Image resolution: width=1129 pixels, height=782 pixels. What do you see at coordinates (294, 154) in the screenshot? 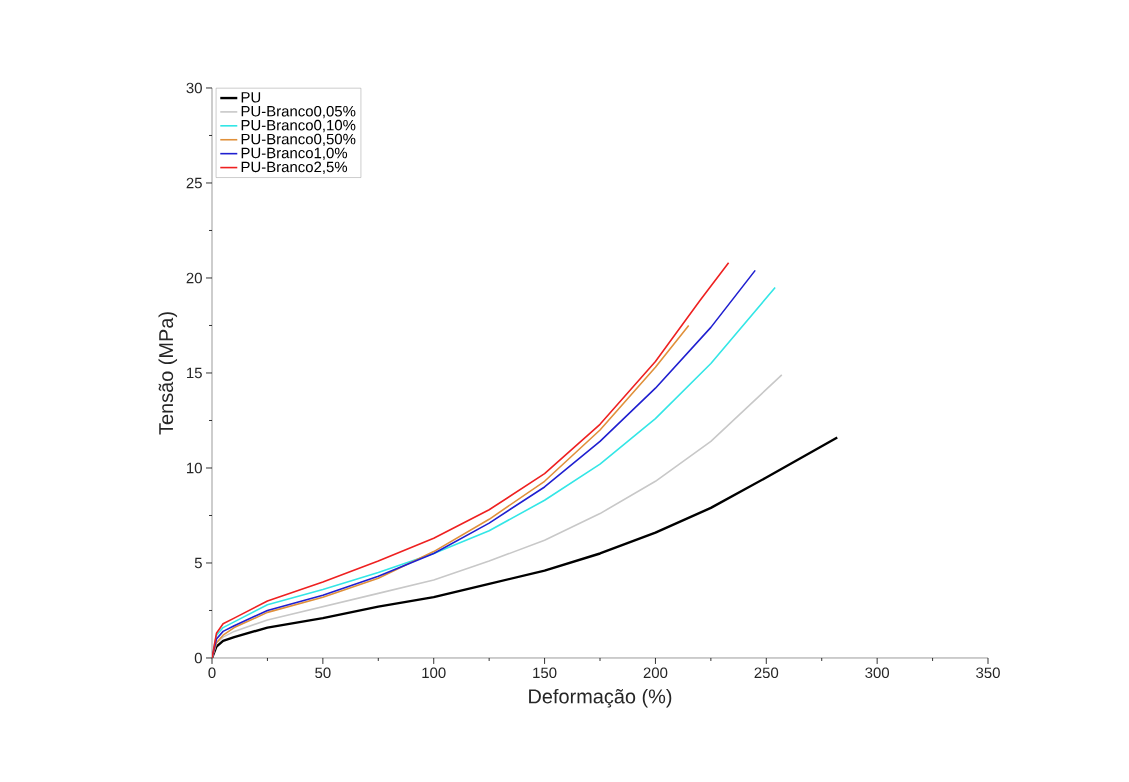
I see `legend-label: PU-Branco1,0%` at bounding box center [294, 154].